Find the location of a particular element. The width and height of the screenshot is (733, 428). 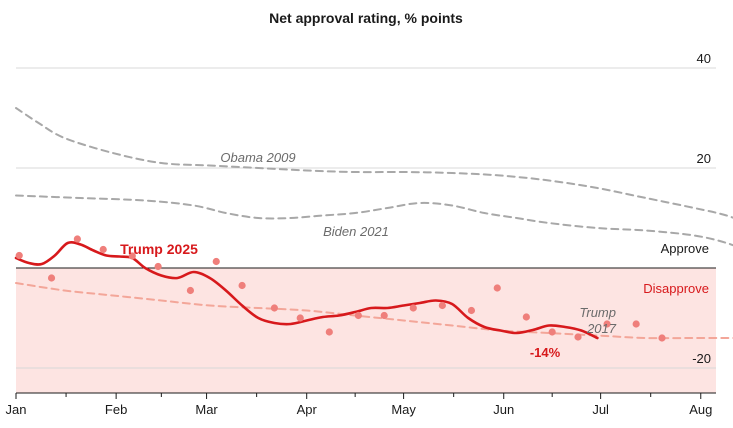

approve-label: Approve is located at coordinates (685, 248).